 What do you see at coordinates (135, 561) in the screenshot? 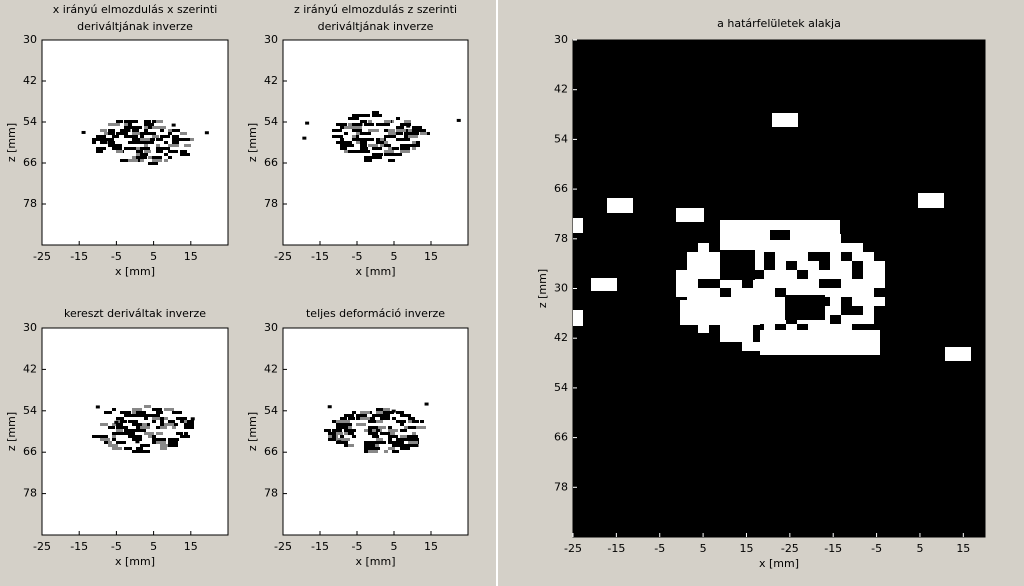
I see `x-axis-label: x [mm]` at bounding box center [135, 561].